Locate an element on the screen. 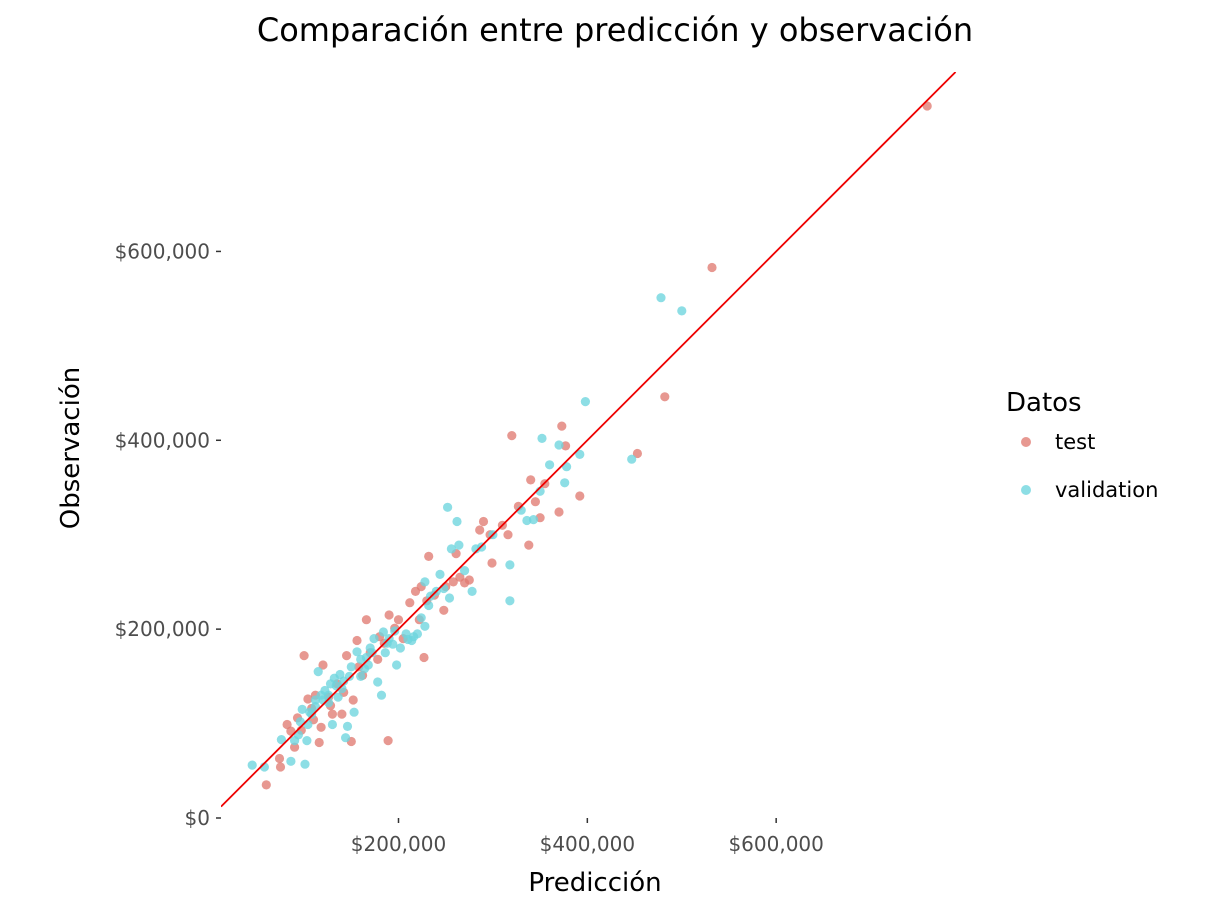  x-axis-title: Predicción is located at coordinates (594, 883).